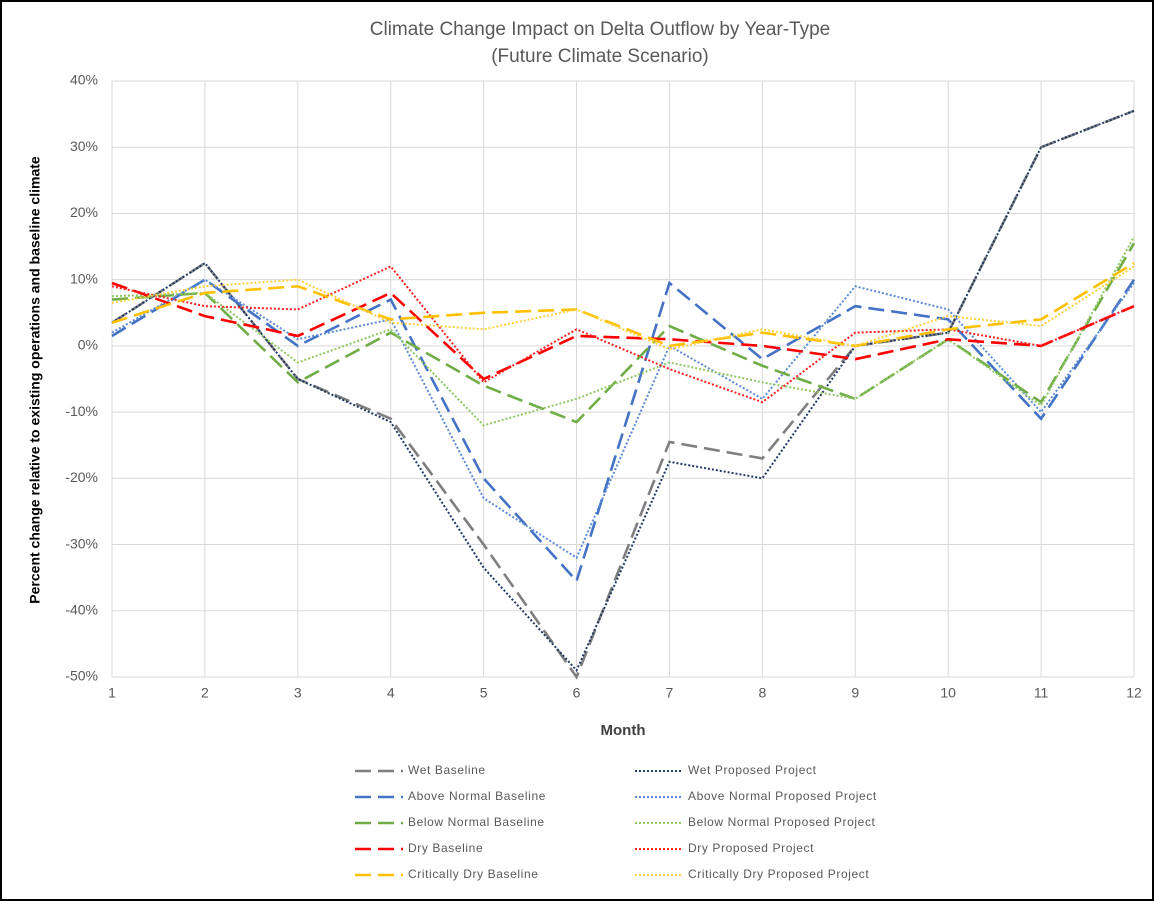 The image size is (1154, 901). I want to click on x-axis-label: Month, so click(623, 730).